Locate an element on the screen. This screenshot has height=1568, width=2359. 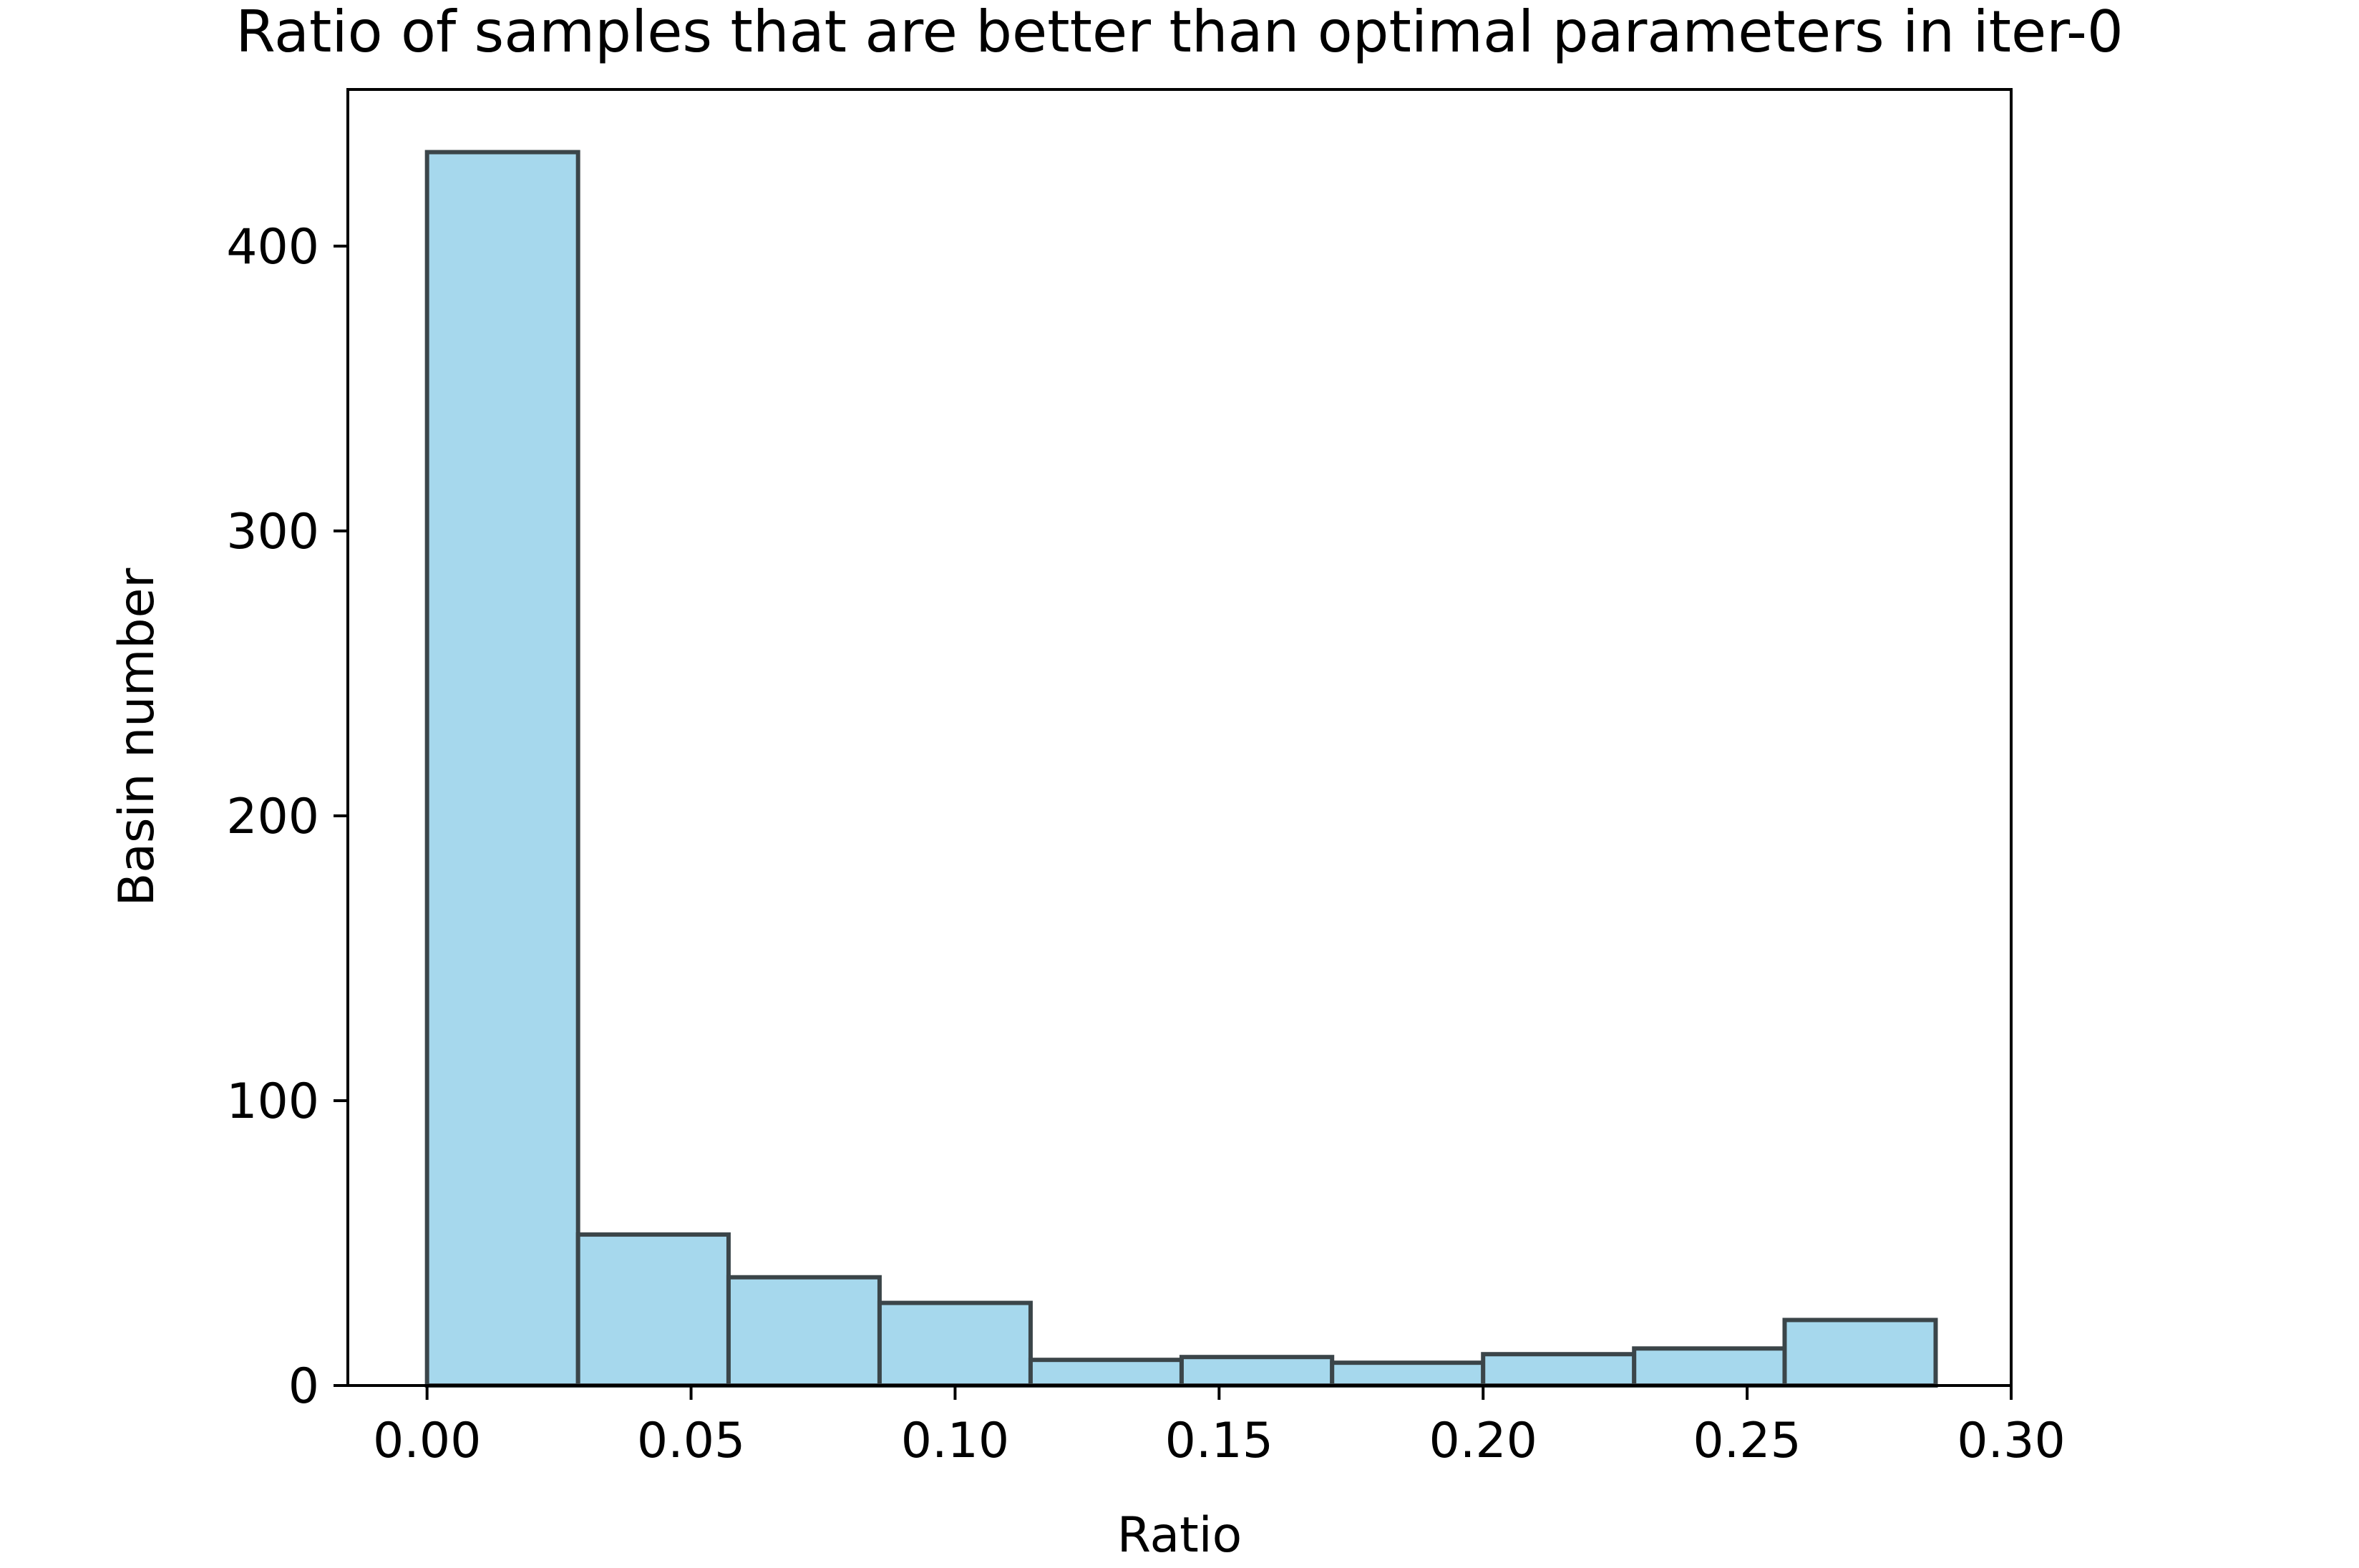
y-tick-label: 200 is located at coordinates (272, 817).